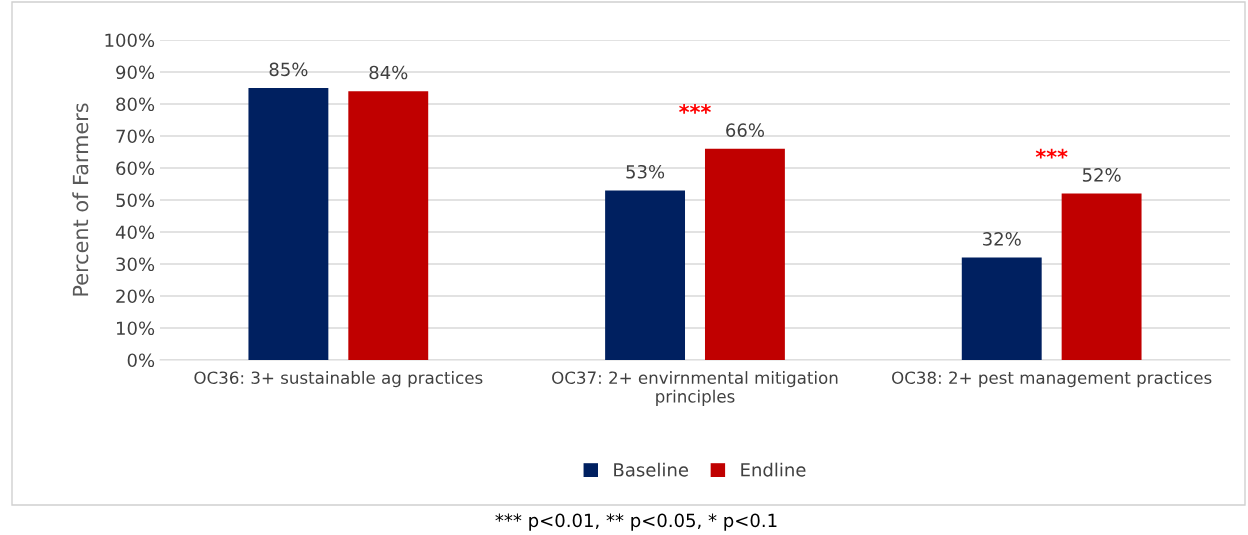  Describe the element at coordinates (338, 379) in the screenshot. I see `x-tick-label: OC36: 3+ sustainable ag practices` at that location.